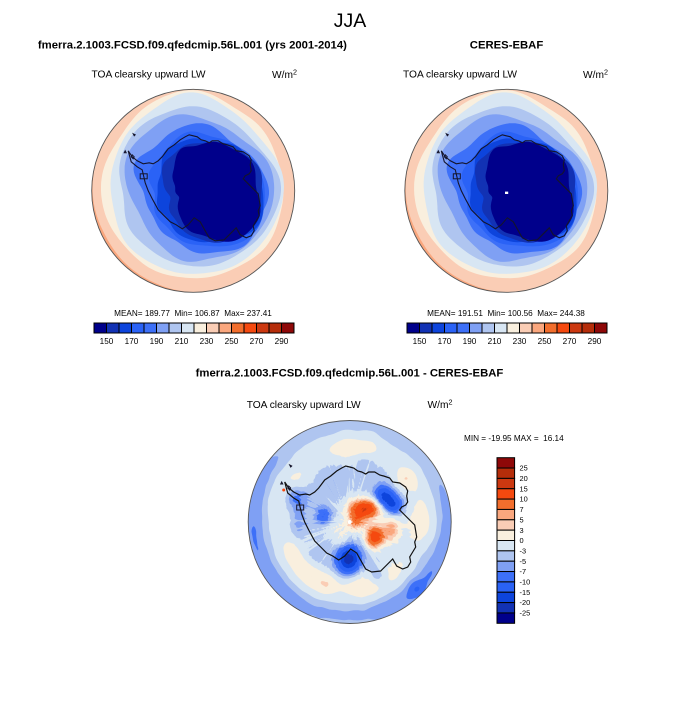 The image size is (700, 705). Describe the element at coordinates (525, 613) in the screenshot. I see `svg-text: -25` at that location.